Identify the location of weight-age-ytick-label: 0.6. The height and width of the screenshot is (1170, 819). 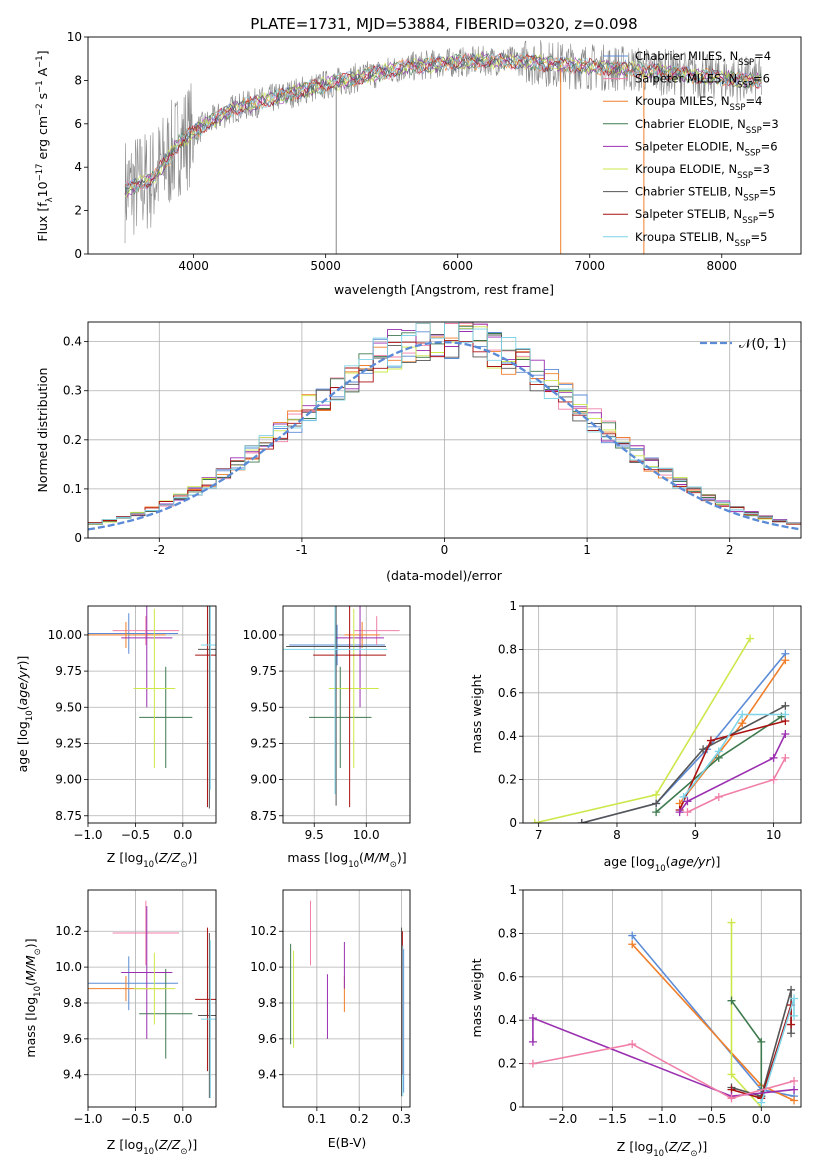
(507, 693).